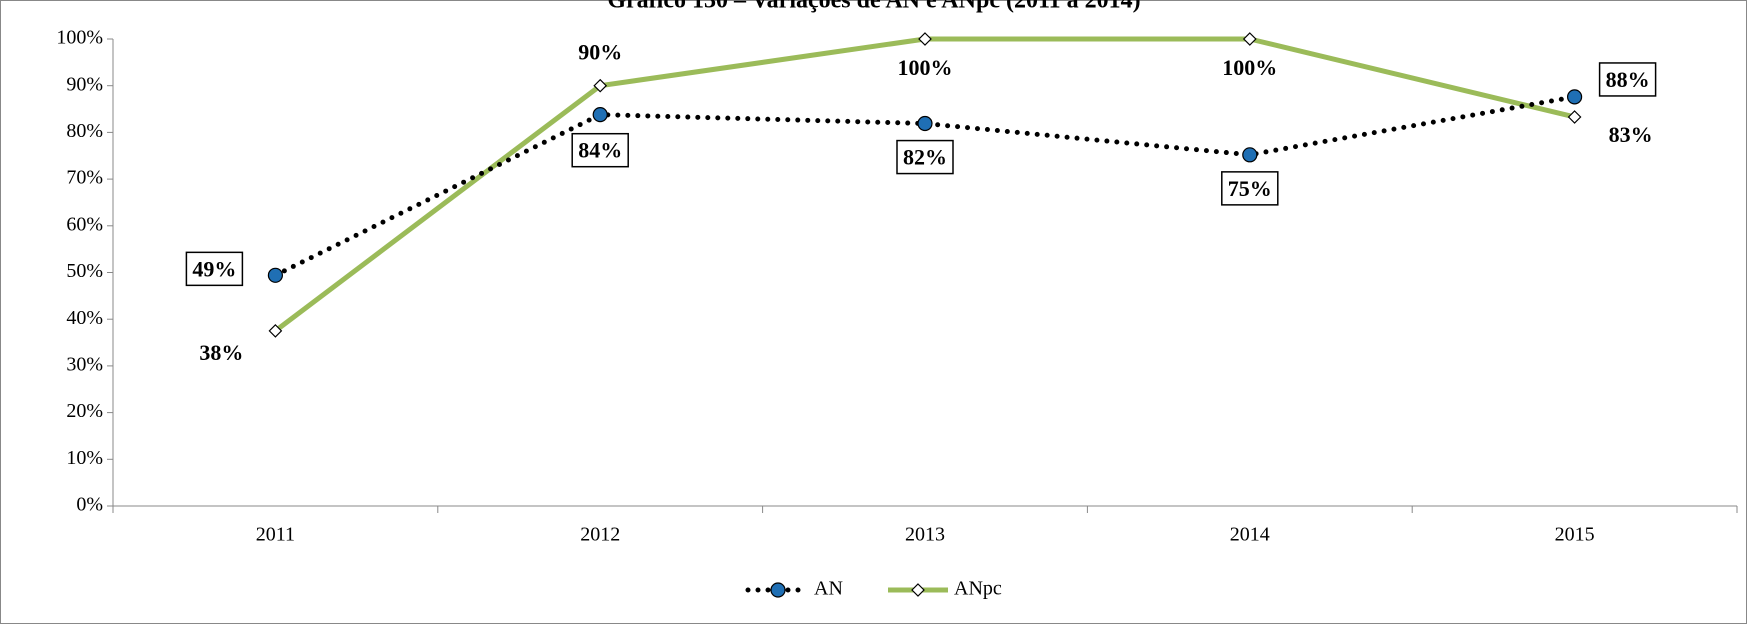 The width and height of the screenshot is (1748, 624). What do you see at coordinates (275, 535) in the screenshot?
I see `x-tick-label: 2011` at bounding box center [275, 535].